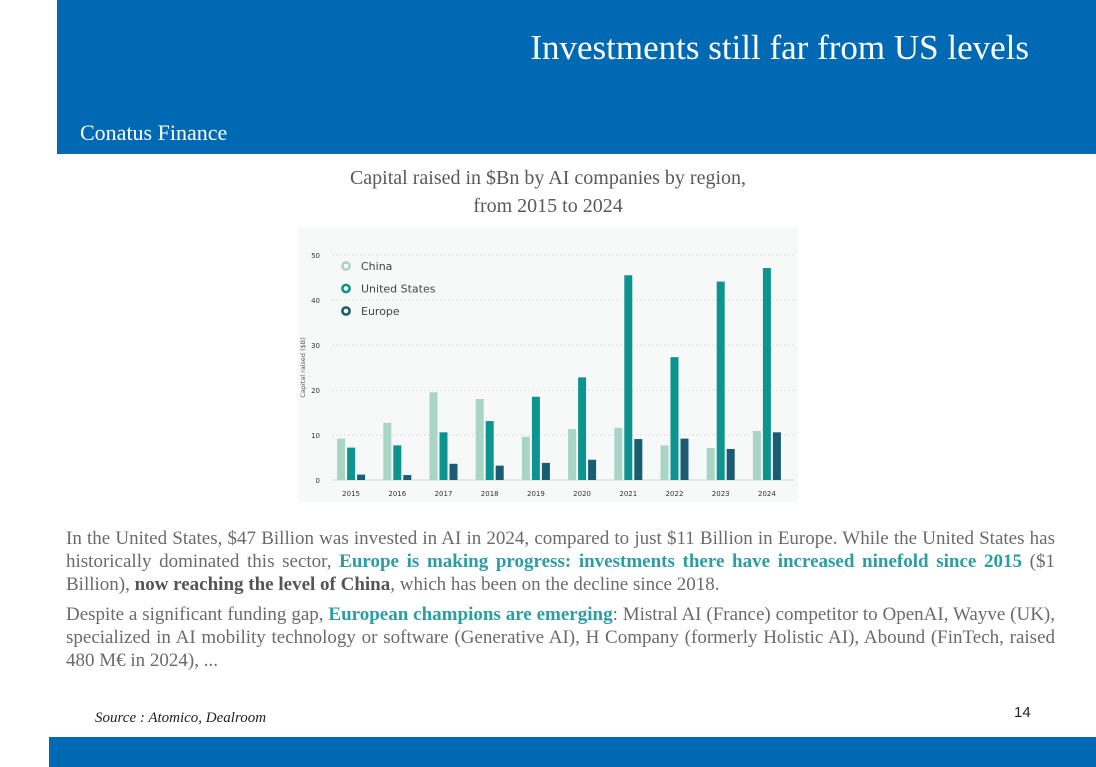 The height and width of the screenshot is (767, 1096). What do you see at coordinates (380, 311) in the screenshot?
I see `legend-label: Europe` at bounding box center [380, 311].